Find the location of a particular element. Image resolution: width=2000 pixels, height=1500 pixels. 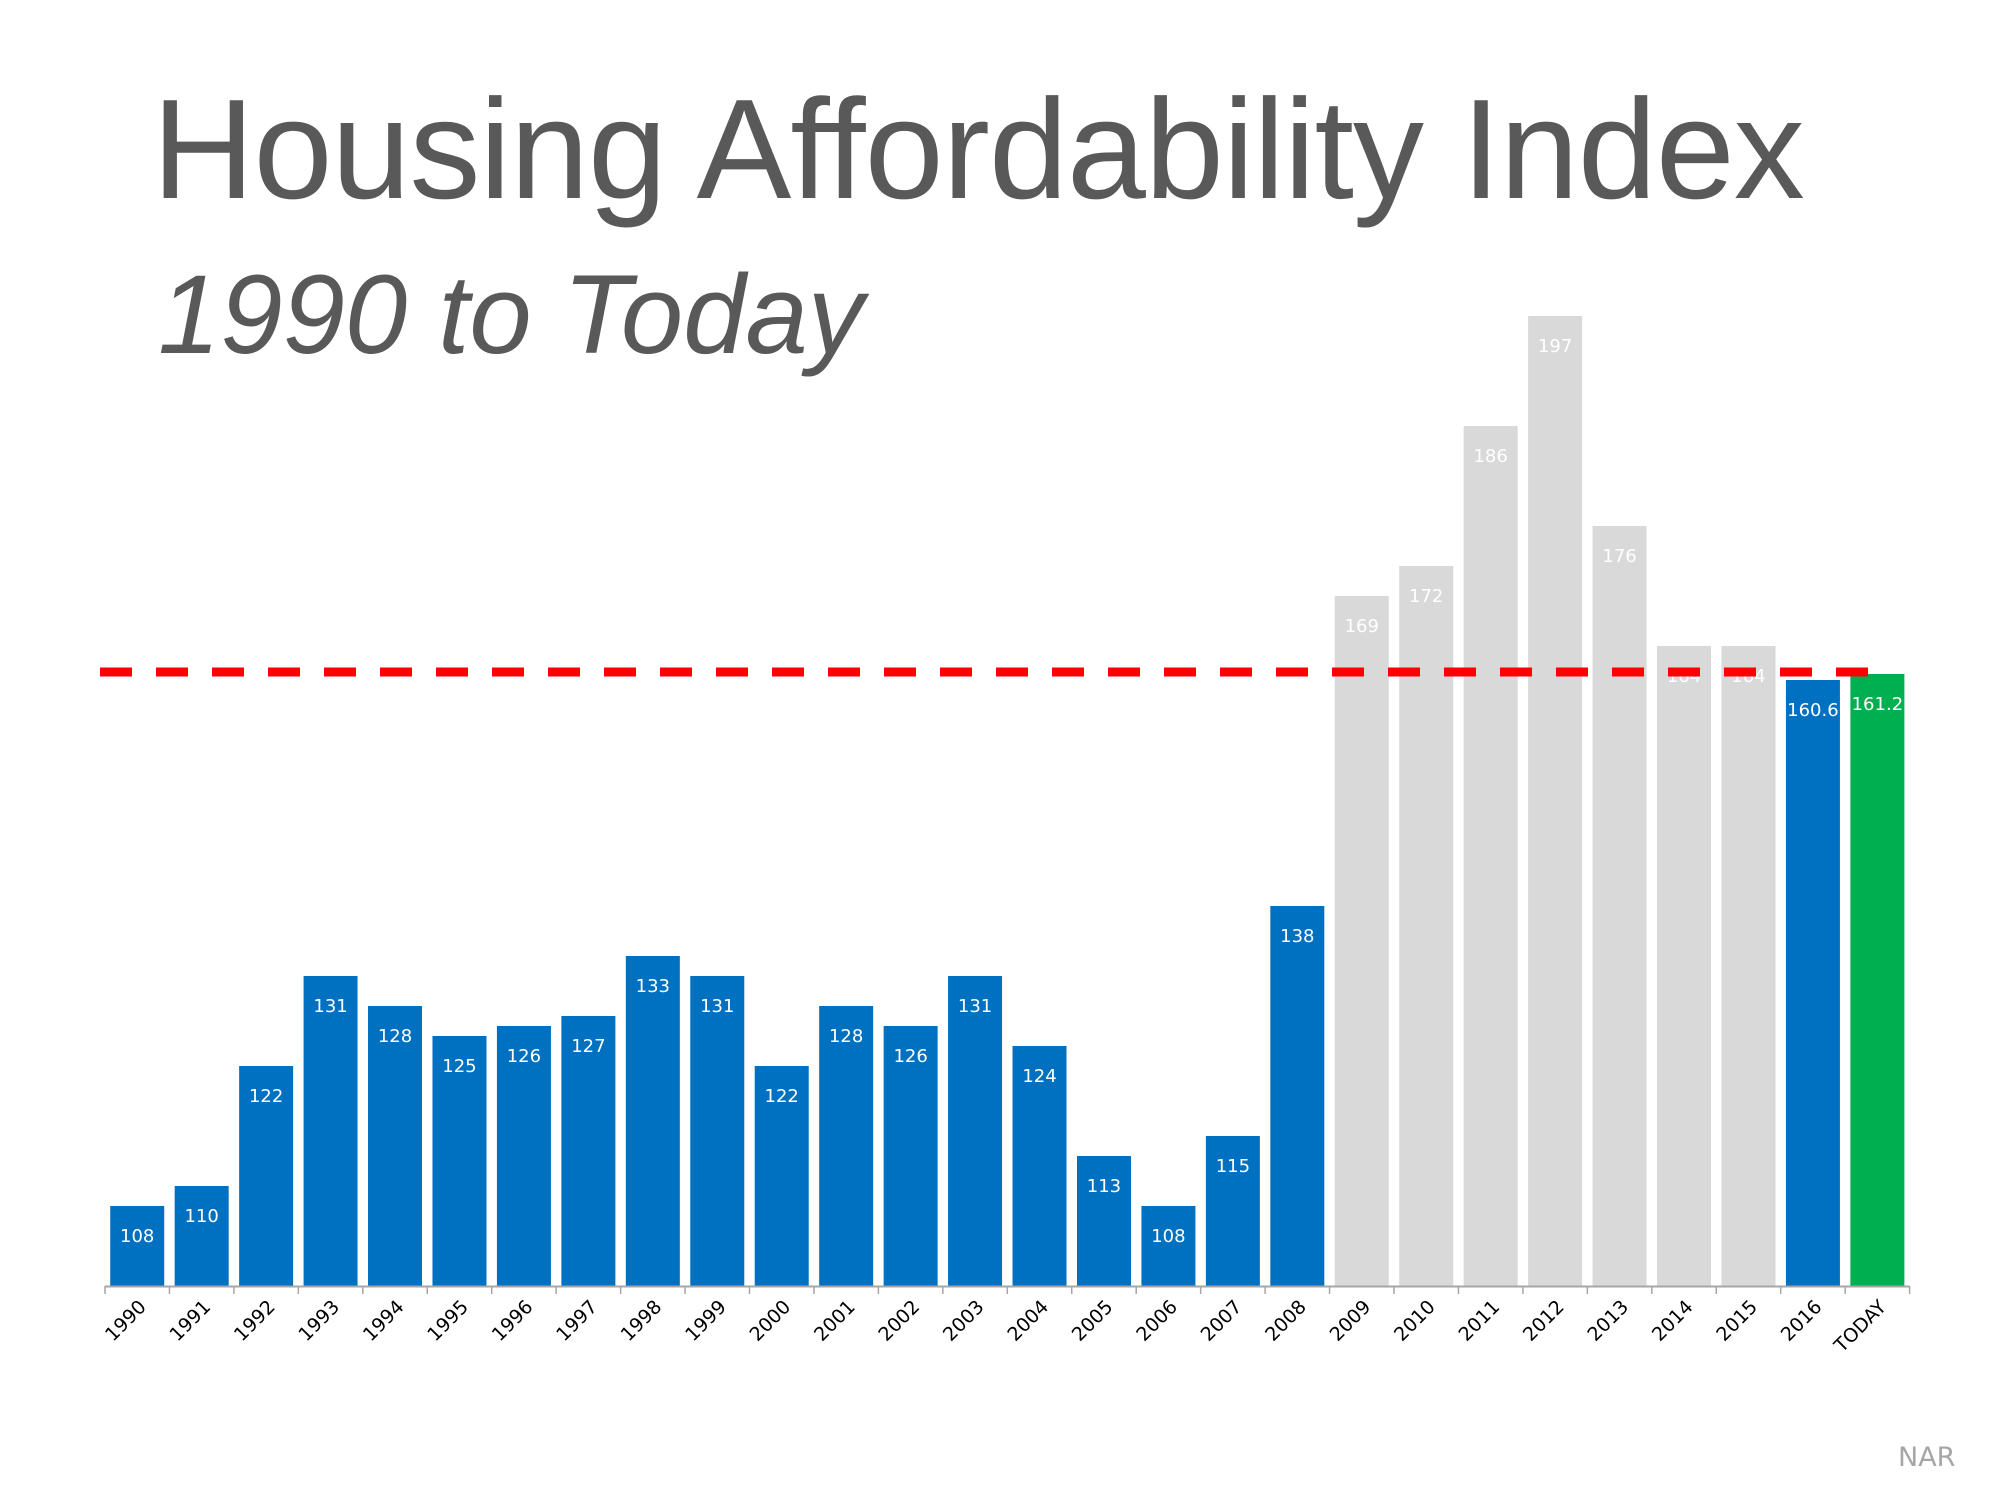

bar-2001 is located at coordinates (846, 1146).